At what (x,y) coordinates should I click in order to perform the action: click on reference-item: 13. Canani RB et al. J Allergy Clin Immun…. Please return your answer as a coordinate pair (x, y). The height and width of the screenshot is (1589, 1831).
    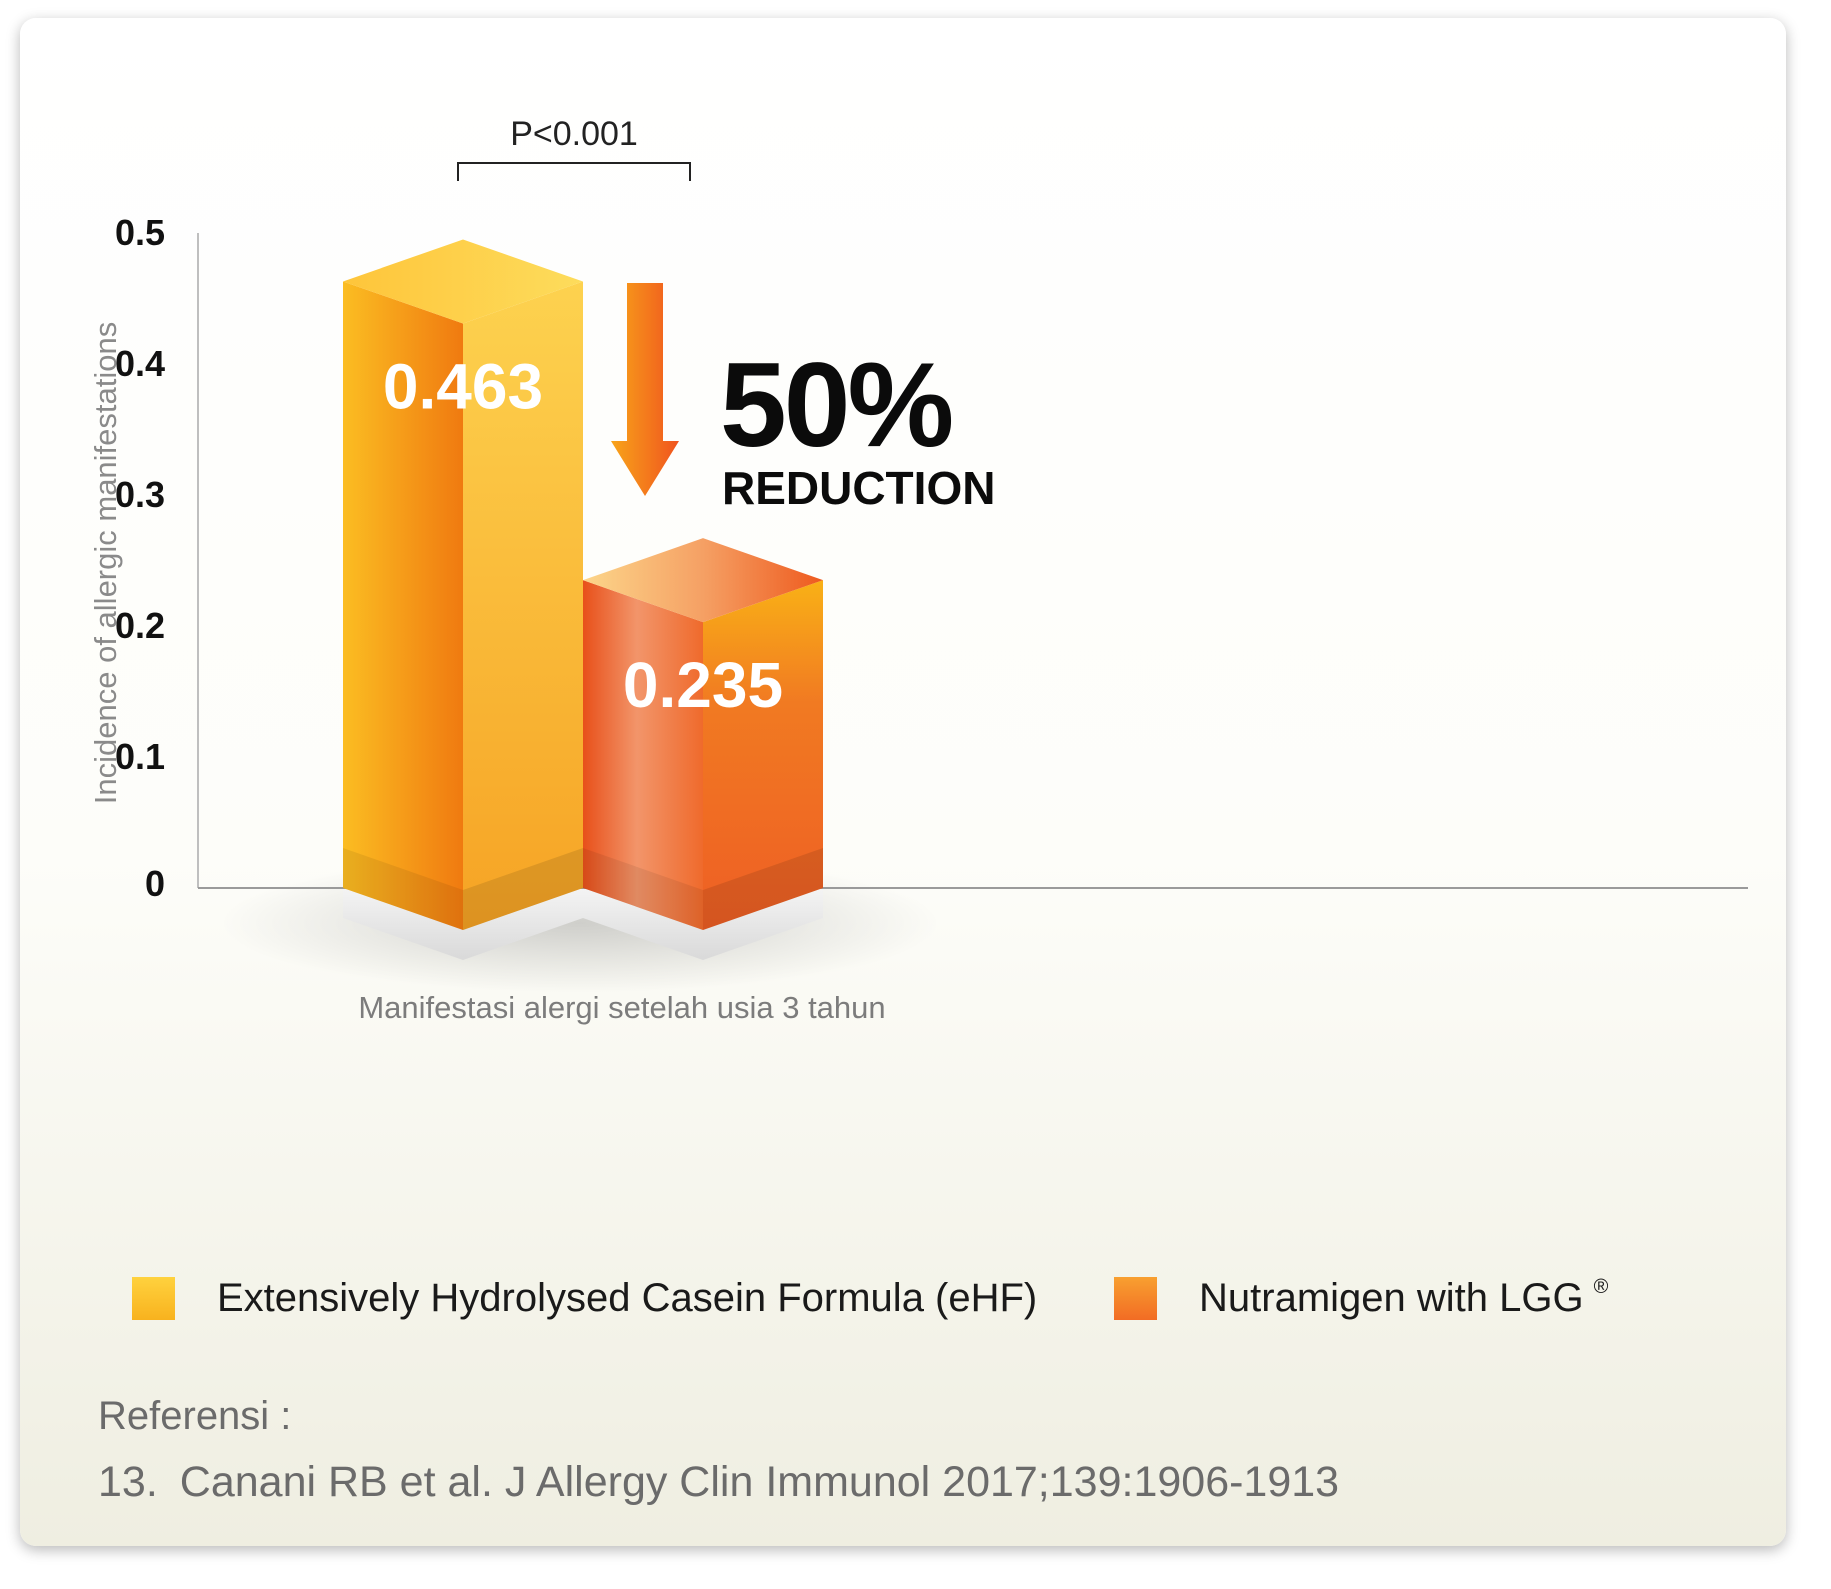
    Looking at the image, I should click on (718, 1482).